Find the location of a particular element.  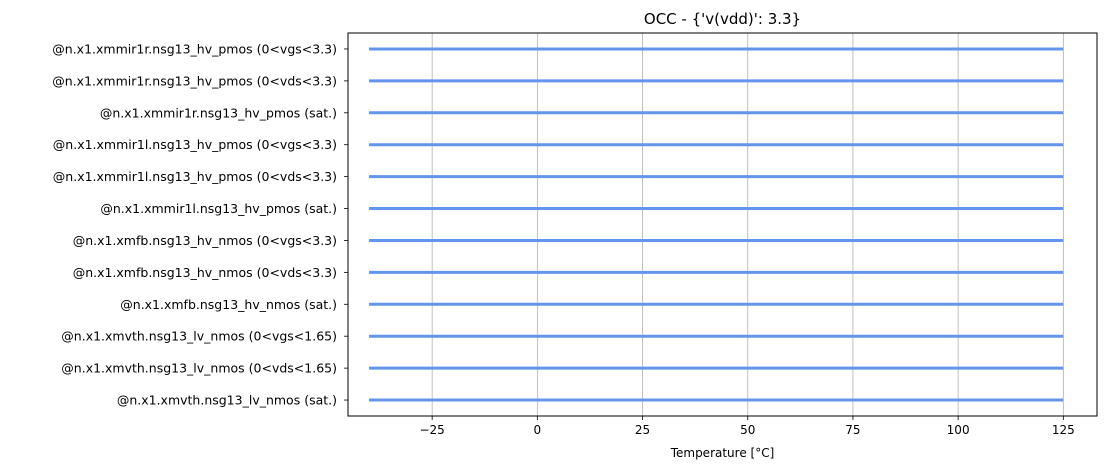

x-tick-label: 25 is located at coordinates (642, 430).